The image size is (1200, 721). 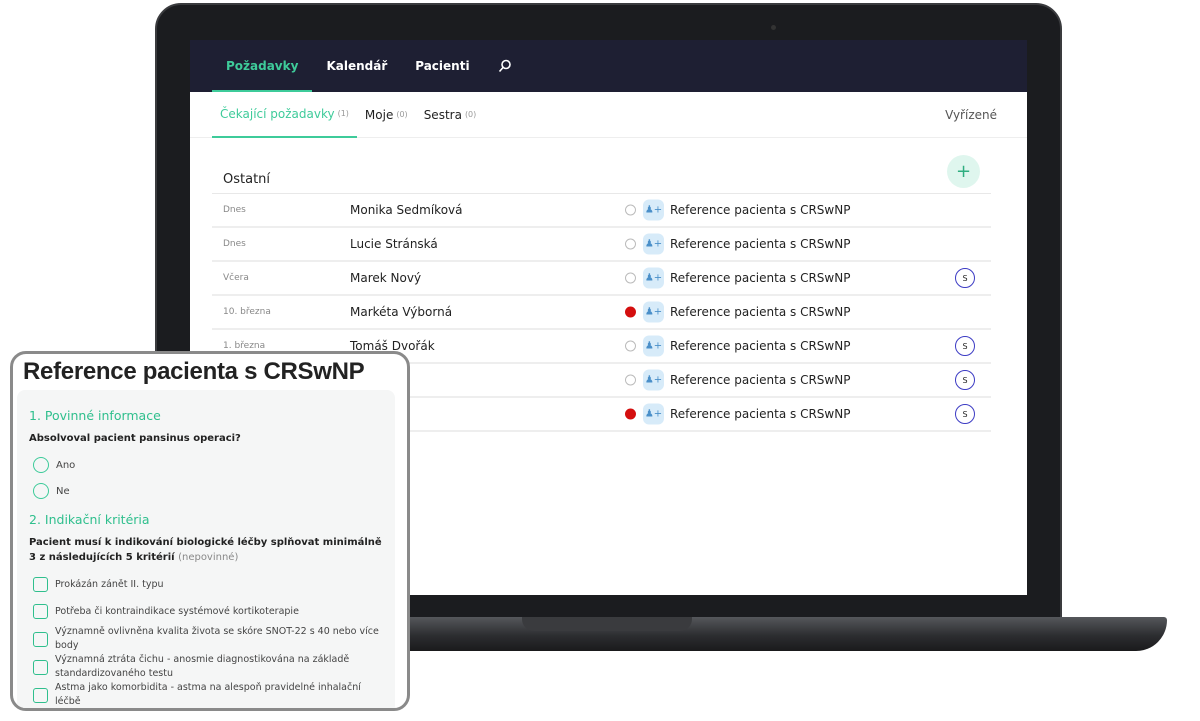 I want to click on top-nav: Požadavky Kalendář Pacienti, so click(x=608, y=66).